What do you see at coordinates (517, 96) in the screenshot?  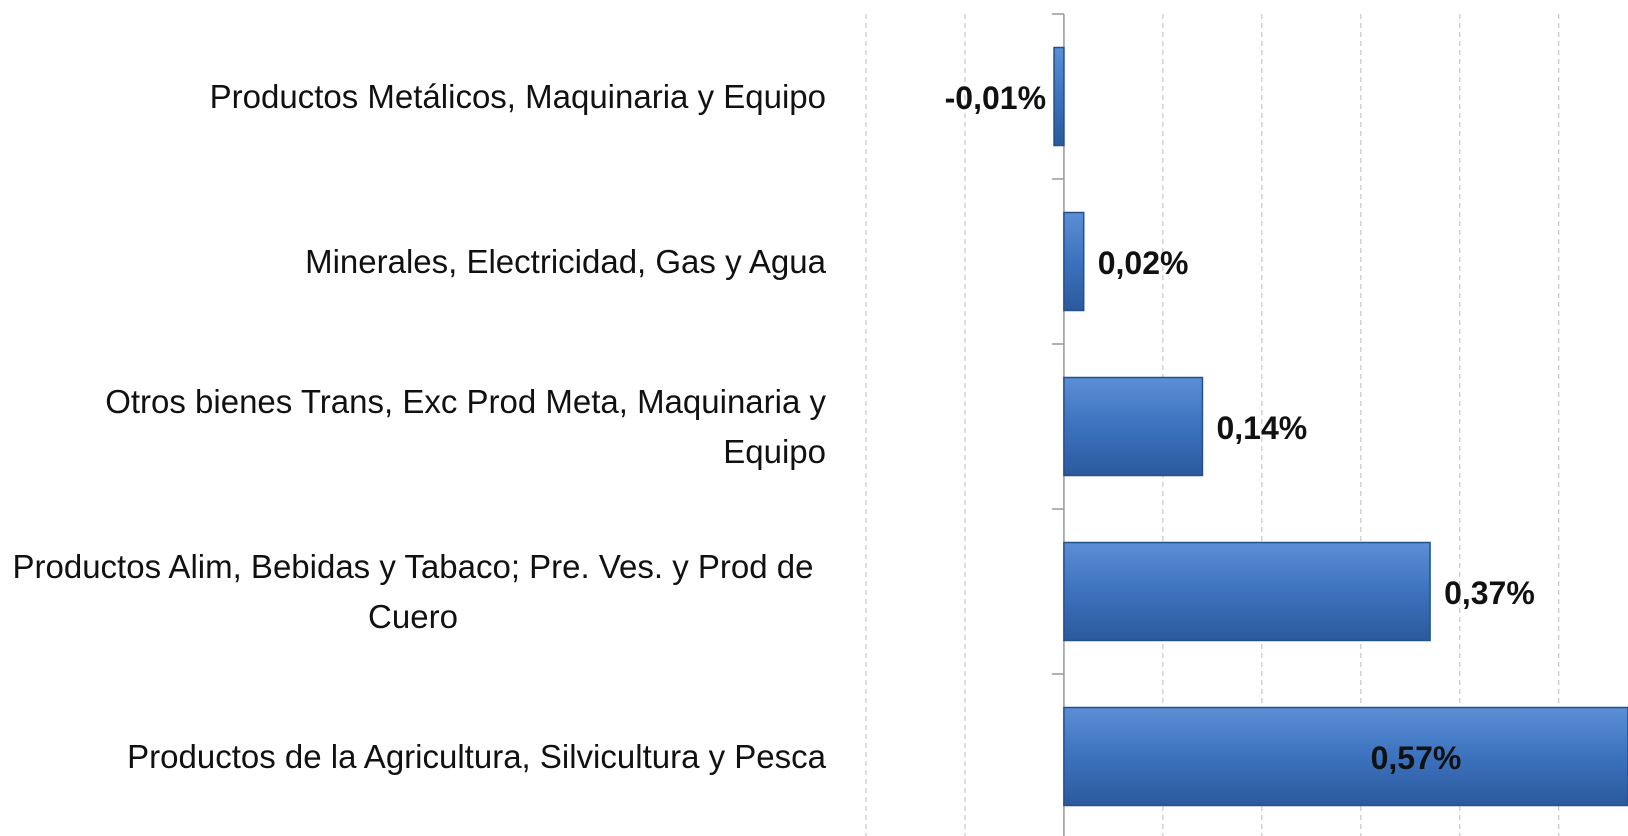 I see `category-label: Productos Metálicos, Maquinaria y Equipo` at bounding box center [517, 96].